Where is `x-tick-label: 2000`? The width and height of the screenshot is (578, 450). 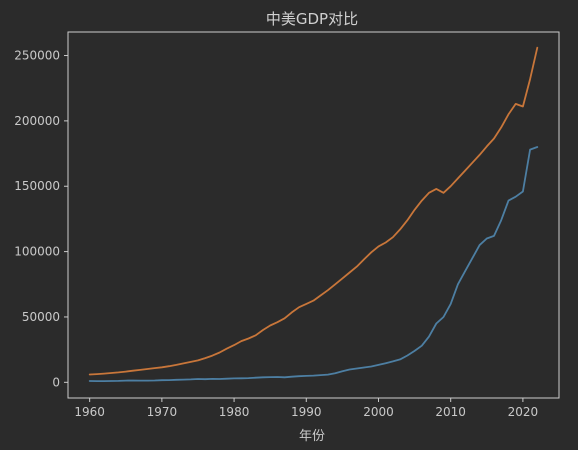 x-tick-label: 2000 is located at coordinates (378, 412).